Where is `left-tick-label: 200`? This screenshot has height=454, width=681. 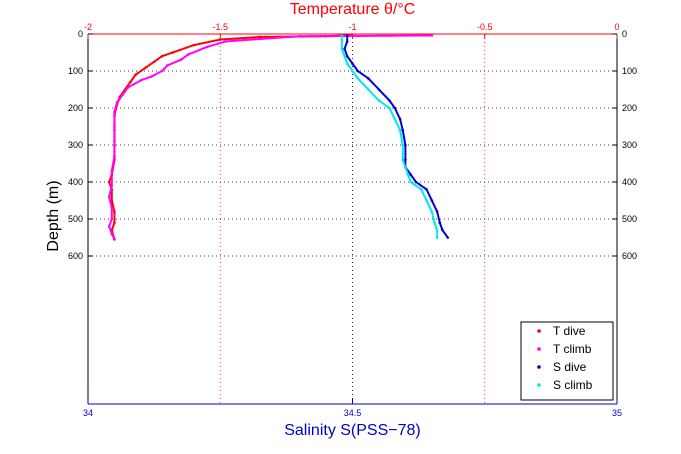 left-tick-label: 200 is located at coordinates (75, 108).